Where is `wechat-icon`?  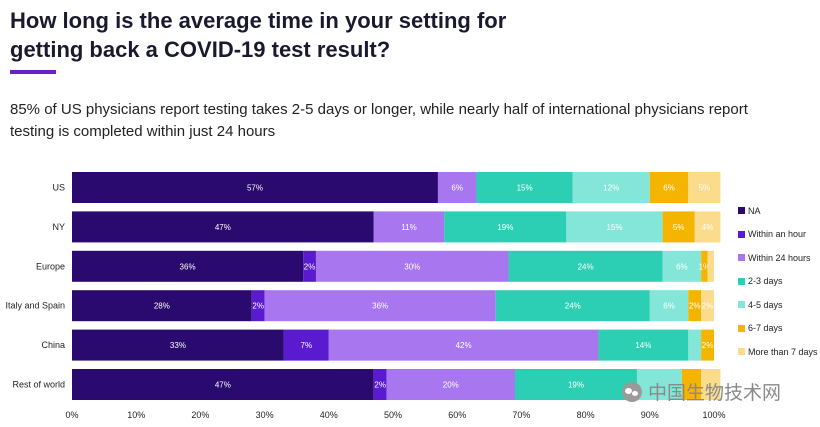
wechat-icon is located at coordinates (632, 391).